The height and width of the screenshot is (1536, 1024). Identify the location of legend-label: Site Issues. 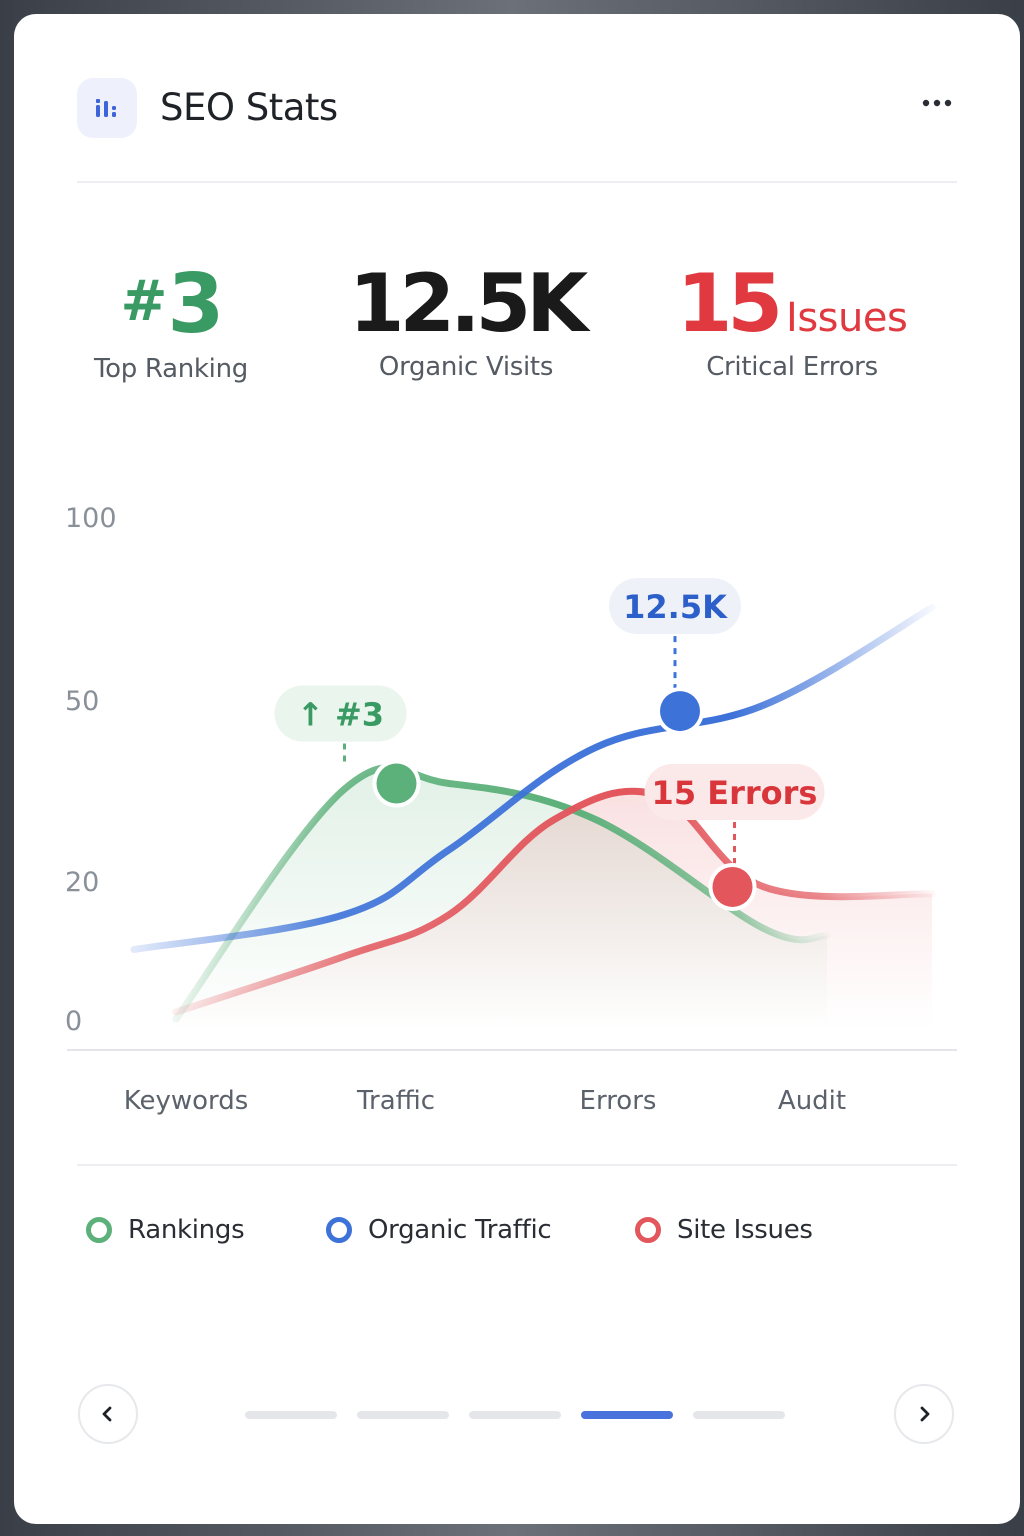
(745, 1230).